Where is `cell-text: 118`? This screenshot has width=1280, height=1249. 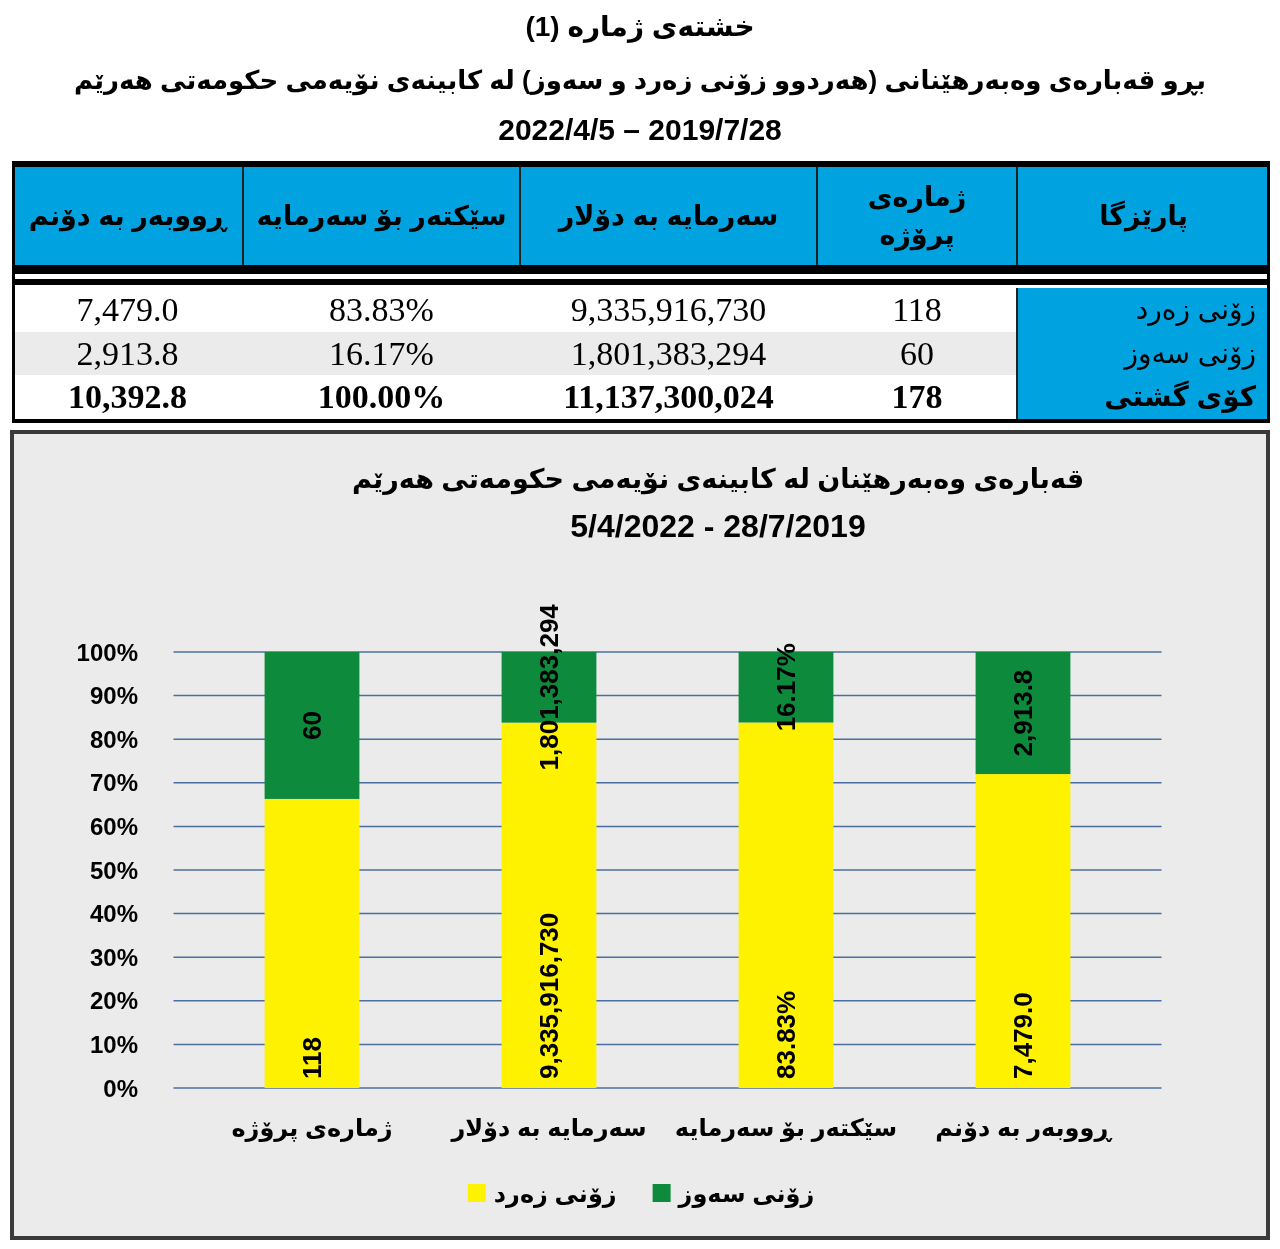
cell-text: 118 is located at coordinates (917, 310).